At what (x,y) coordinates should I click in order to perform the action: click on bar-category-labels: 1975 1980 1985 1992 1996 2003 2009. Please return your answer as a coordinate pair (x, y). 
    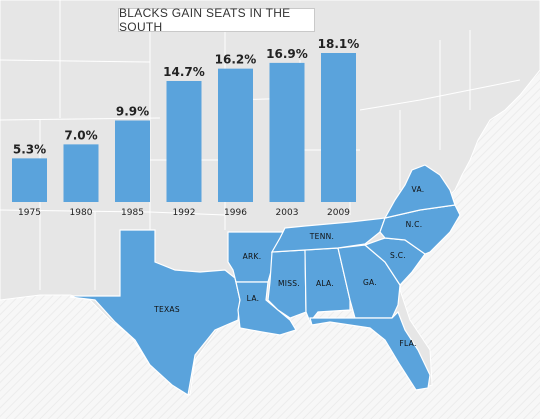
    Looking at the image, I should click on (184, 213).